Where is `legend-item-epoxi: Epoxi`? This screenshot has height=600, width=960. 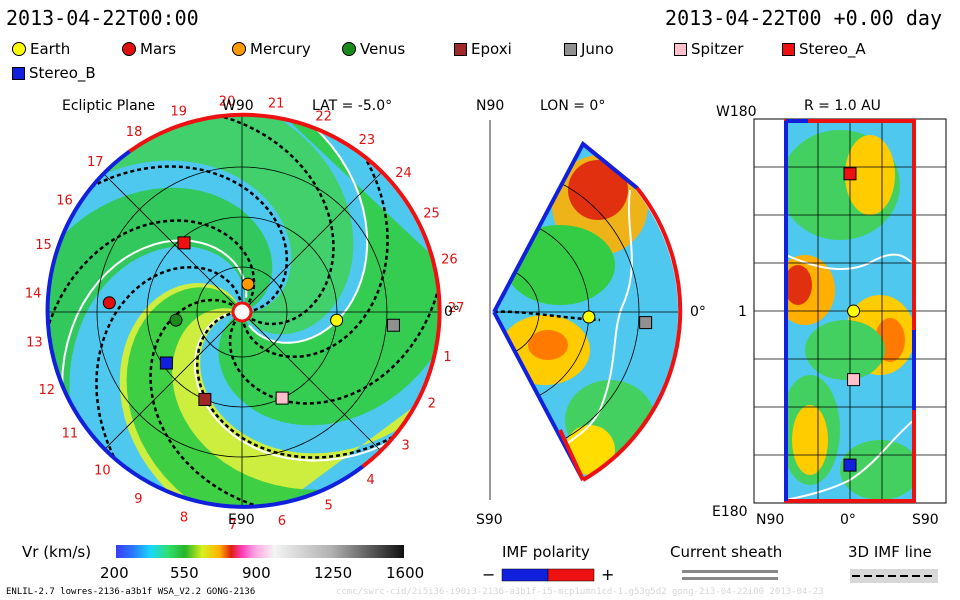
legend-item-epoxi: Epoxi is located at coordinates (483, 49).